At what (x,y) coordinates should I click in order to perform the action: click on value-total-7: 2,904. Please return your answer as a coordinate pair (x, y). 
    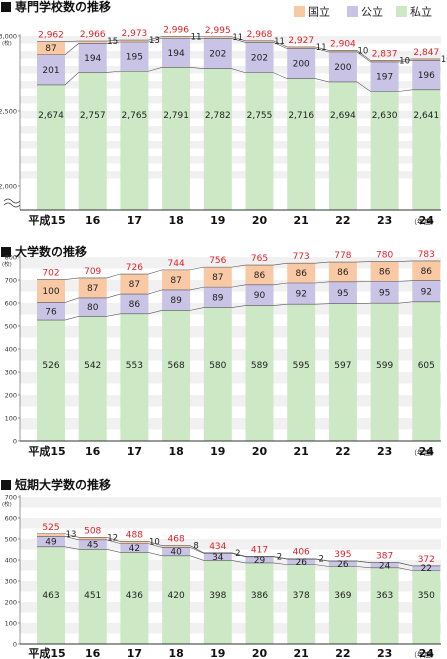
    Looking at the image, I should click on (343, 44).